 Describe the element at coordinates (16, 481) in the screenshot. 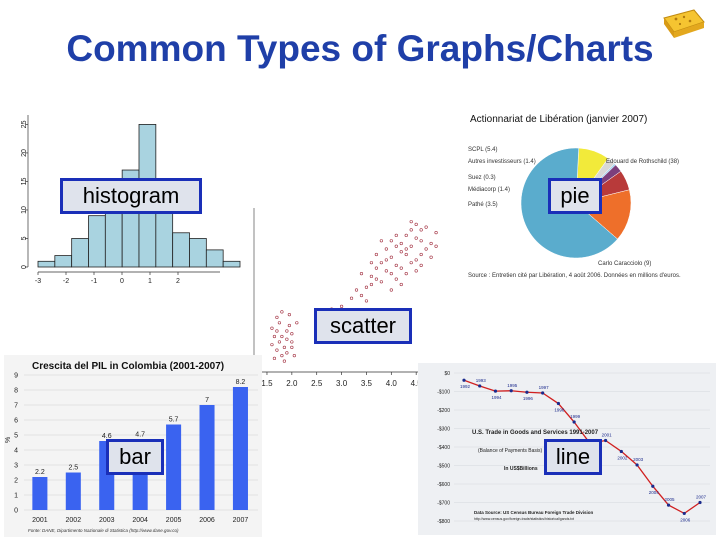

I see `bar-y-tick-label: 2` at that location.